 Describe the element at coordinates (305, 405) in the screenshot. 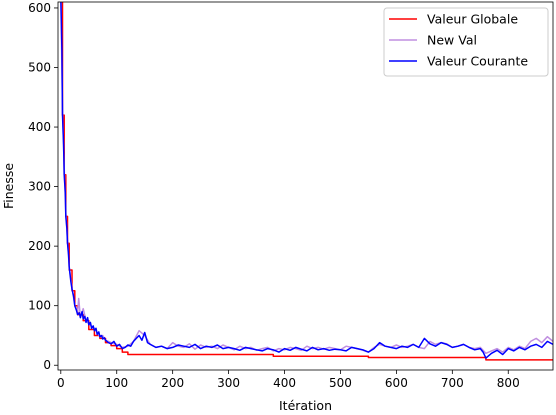

I see `x-axis-label: Itération` at that location.